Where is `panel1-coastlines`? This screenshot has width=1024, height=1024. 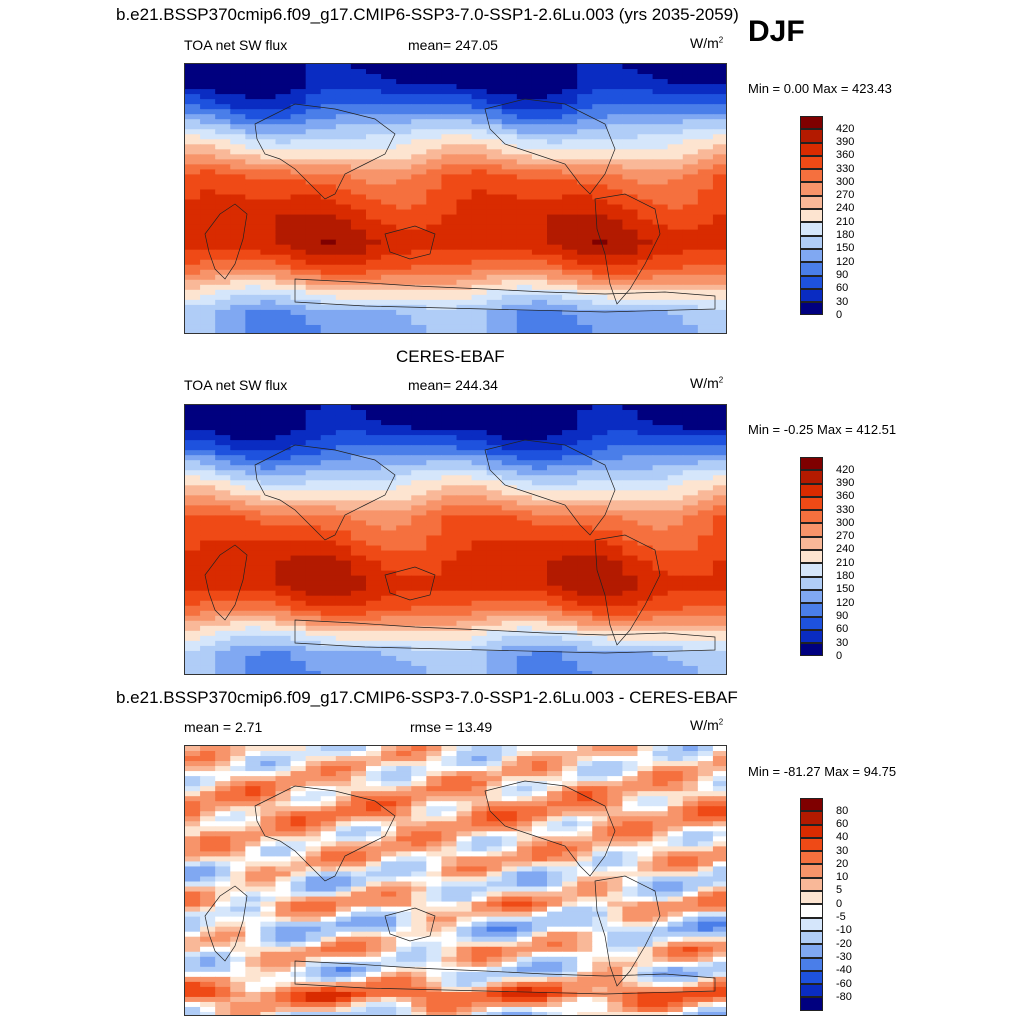
panel1-coastlines is located at coordinates (460, 205).